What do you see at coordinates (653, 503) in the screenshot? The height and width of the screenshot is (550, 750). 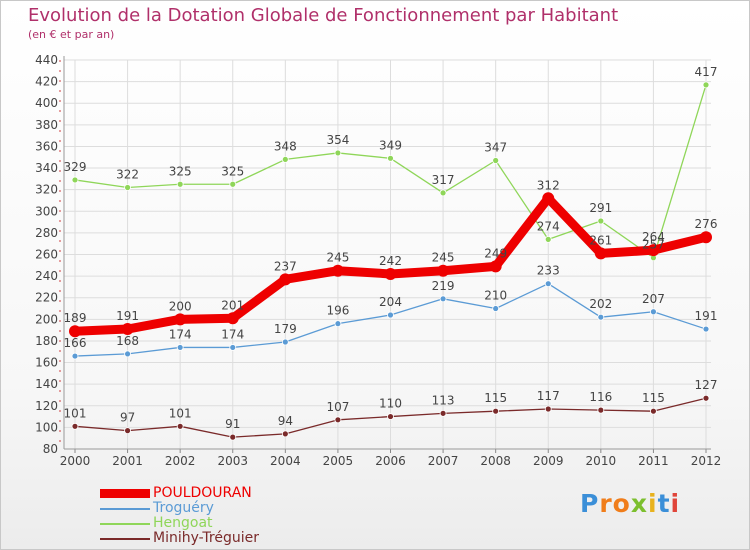 I see `logo-letter: i` at bounding box center [653, 503].